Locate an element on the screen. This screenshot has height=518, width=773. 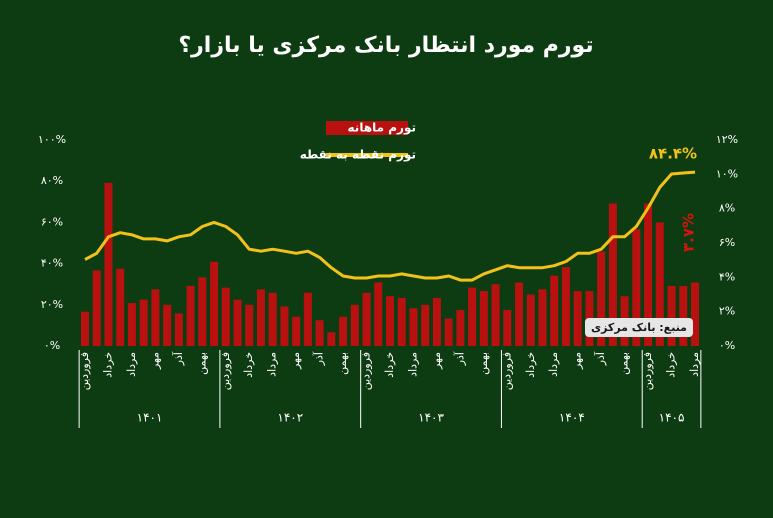
source: منبع: بانک مرکزی is located at coordinates (639, 327).